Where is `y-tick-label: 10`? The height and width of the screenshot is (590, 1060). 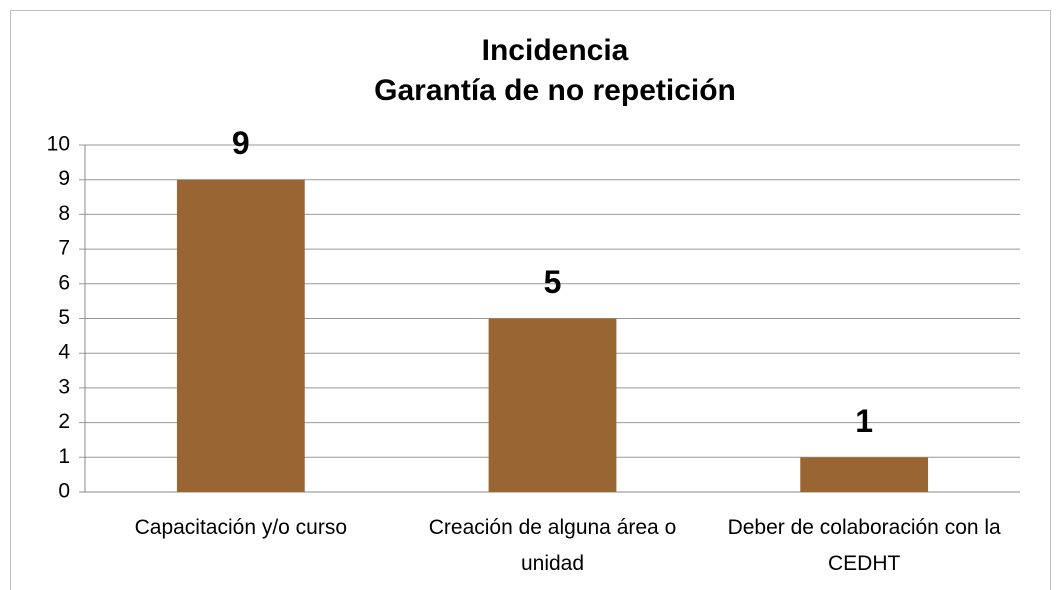 y-tick-label: 10 is located at coordinates (58, 144).